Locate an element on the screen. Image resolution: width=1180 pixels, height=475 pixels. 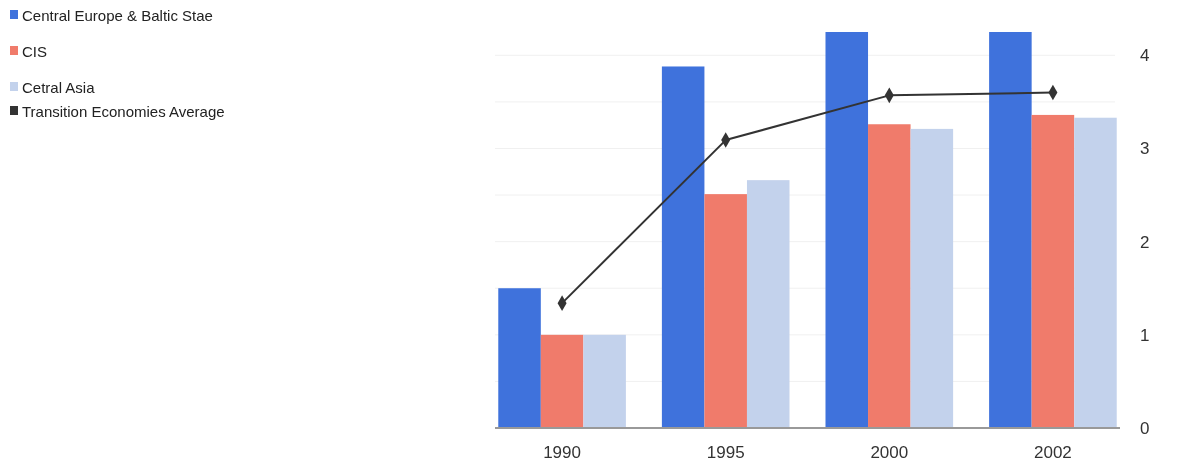
legend-label: CIS is located at coordinates (35, 52).